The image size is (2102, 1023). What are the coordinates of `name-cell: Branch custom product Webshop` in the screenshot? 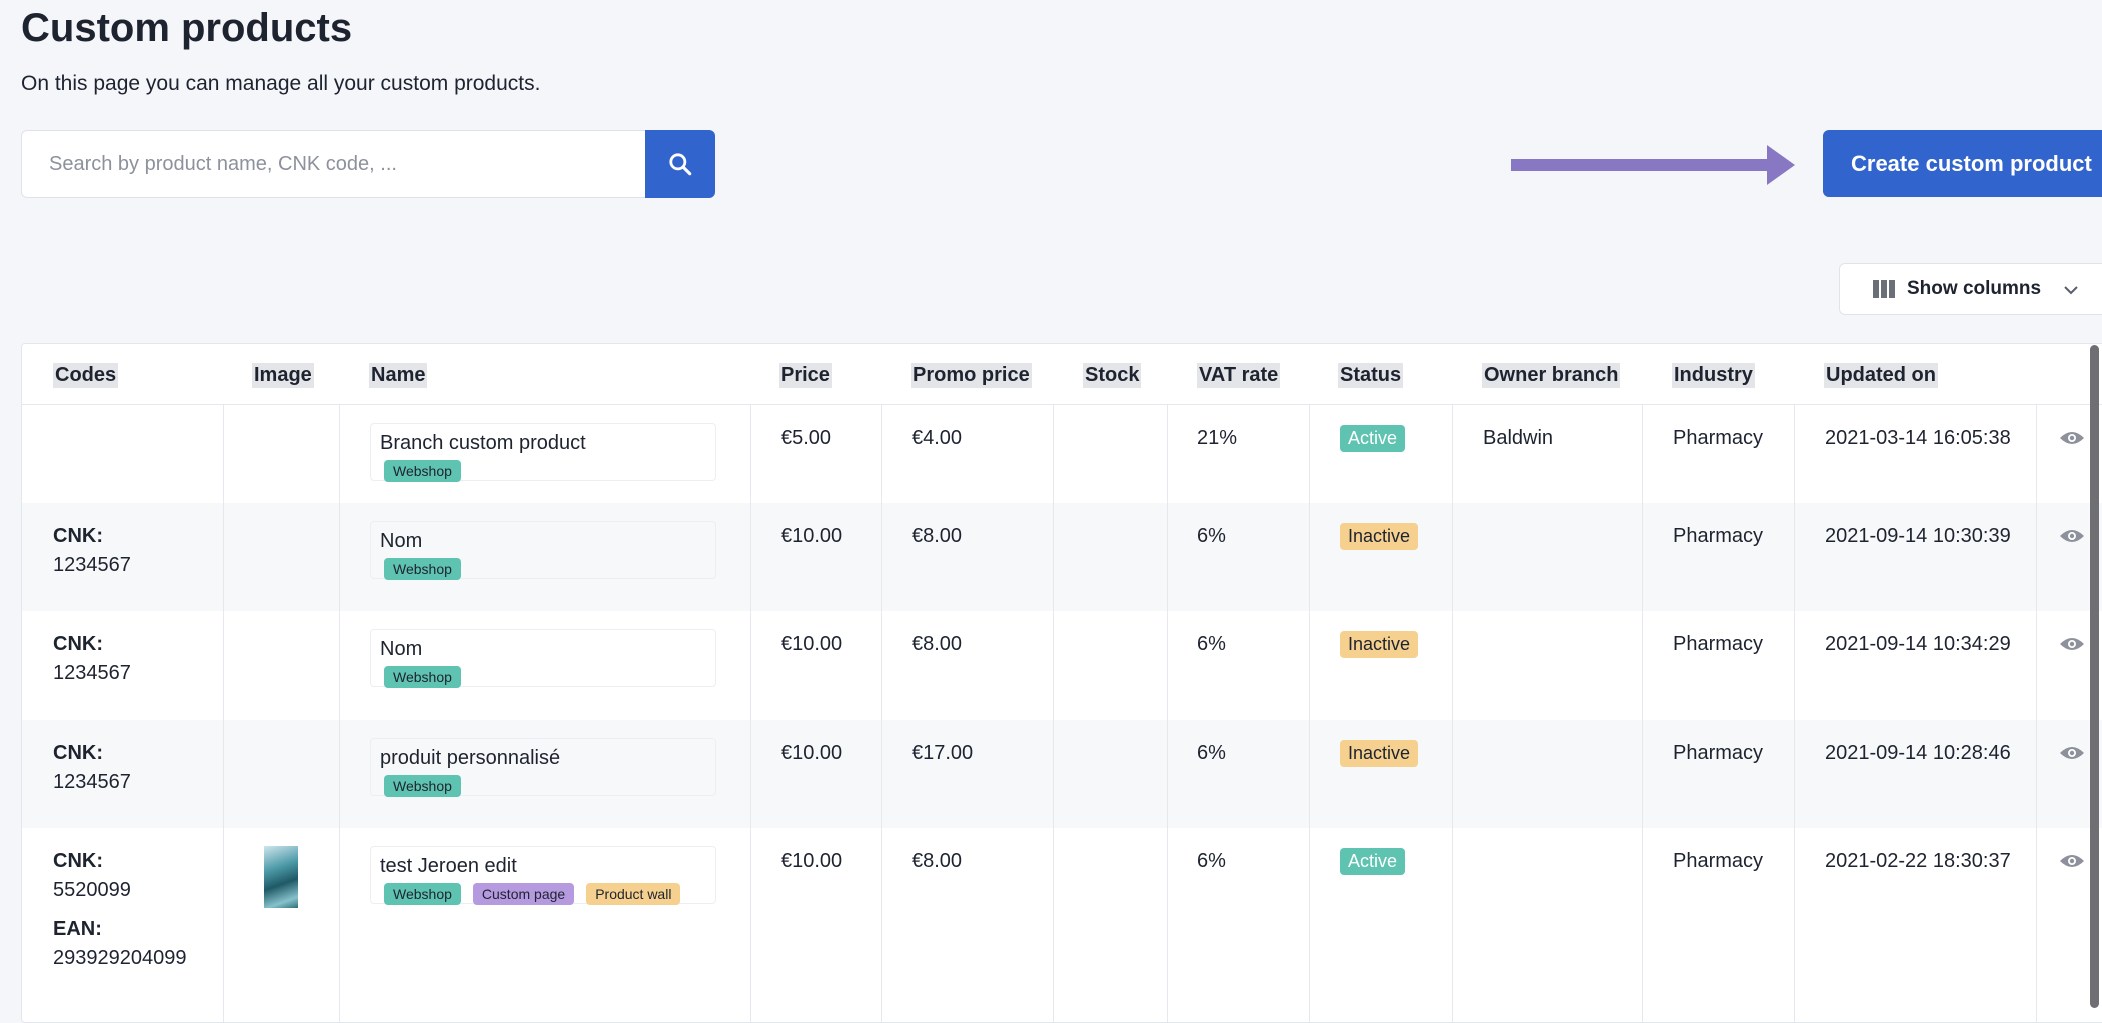 It's located at (543, 452).